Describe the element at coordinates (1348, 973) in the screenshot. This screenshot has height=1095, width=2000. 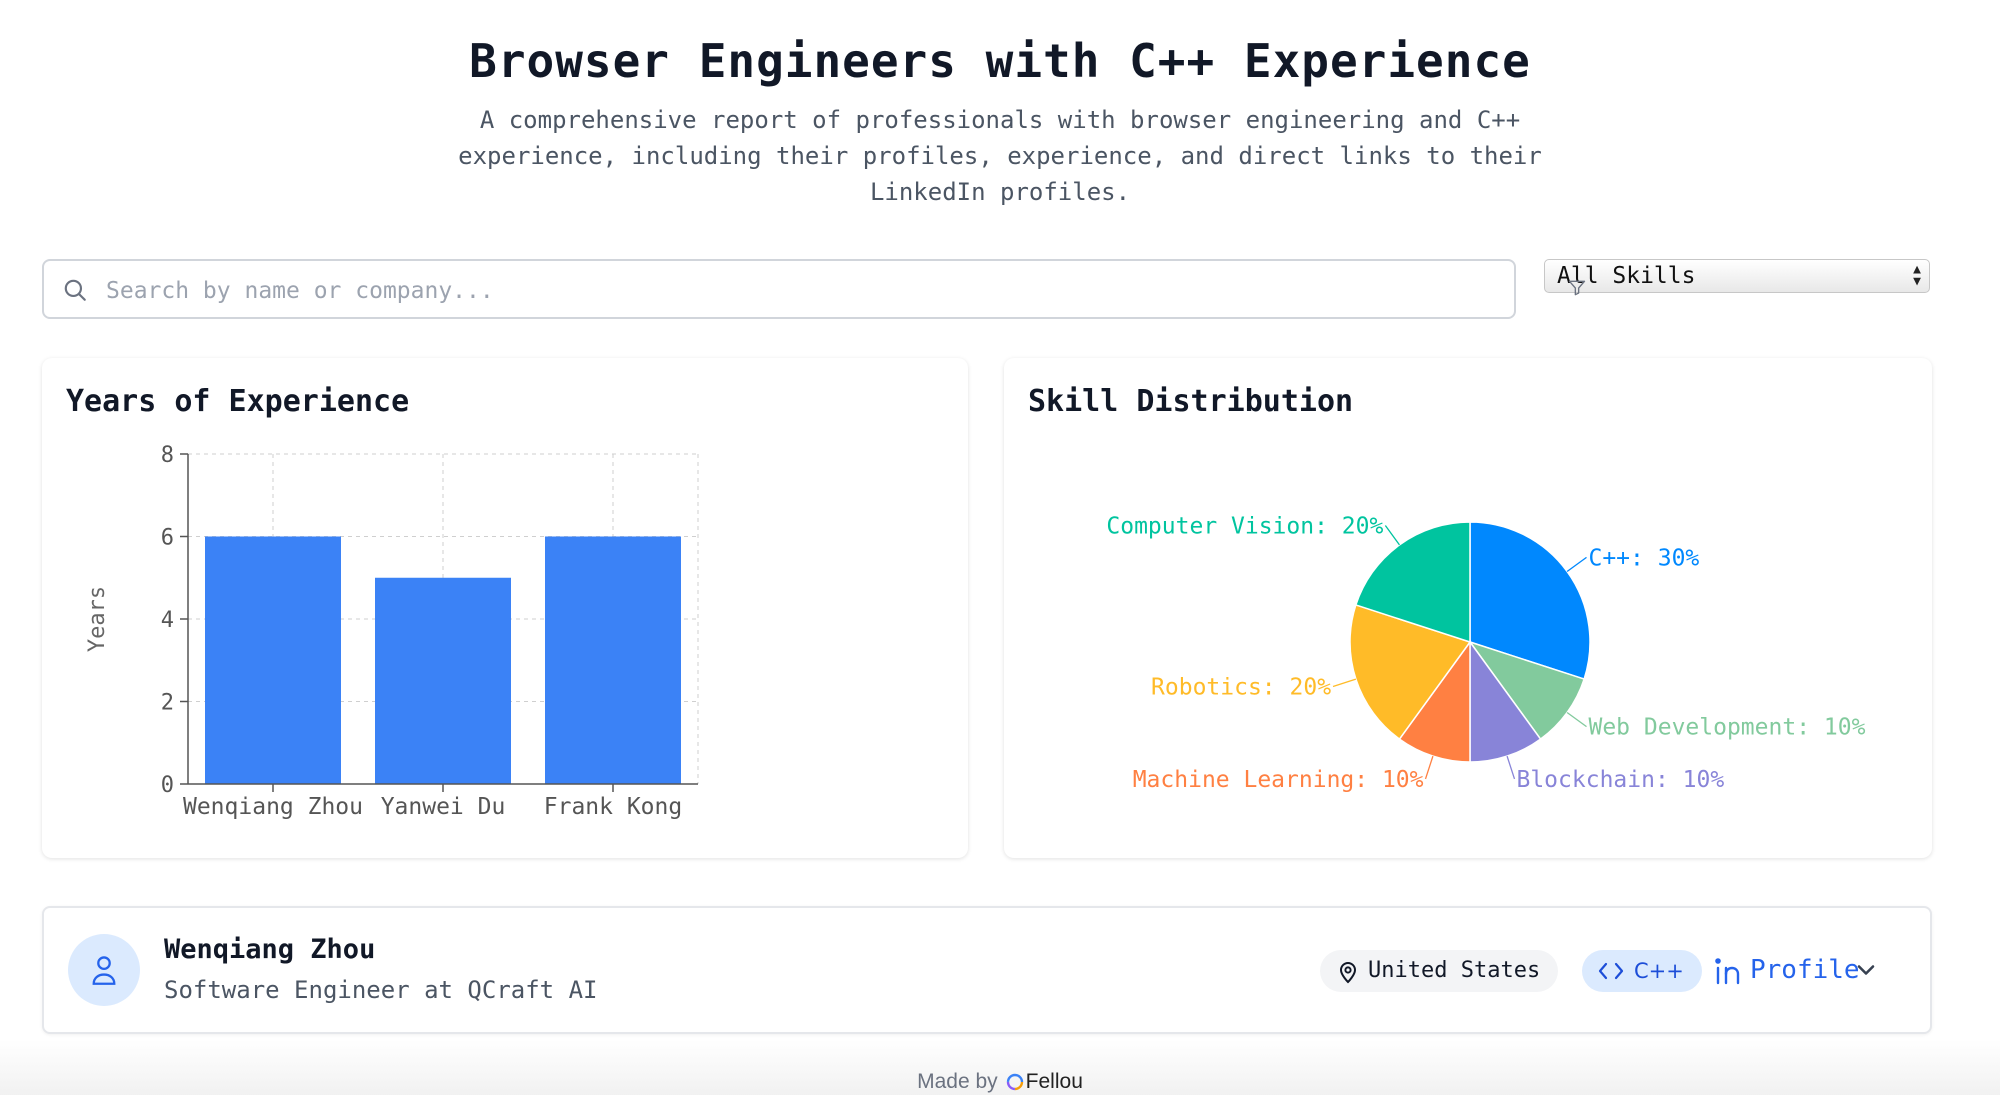
I see `map-pin-icon` at that location.